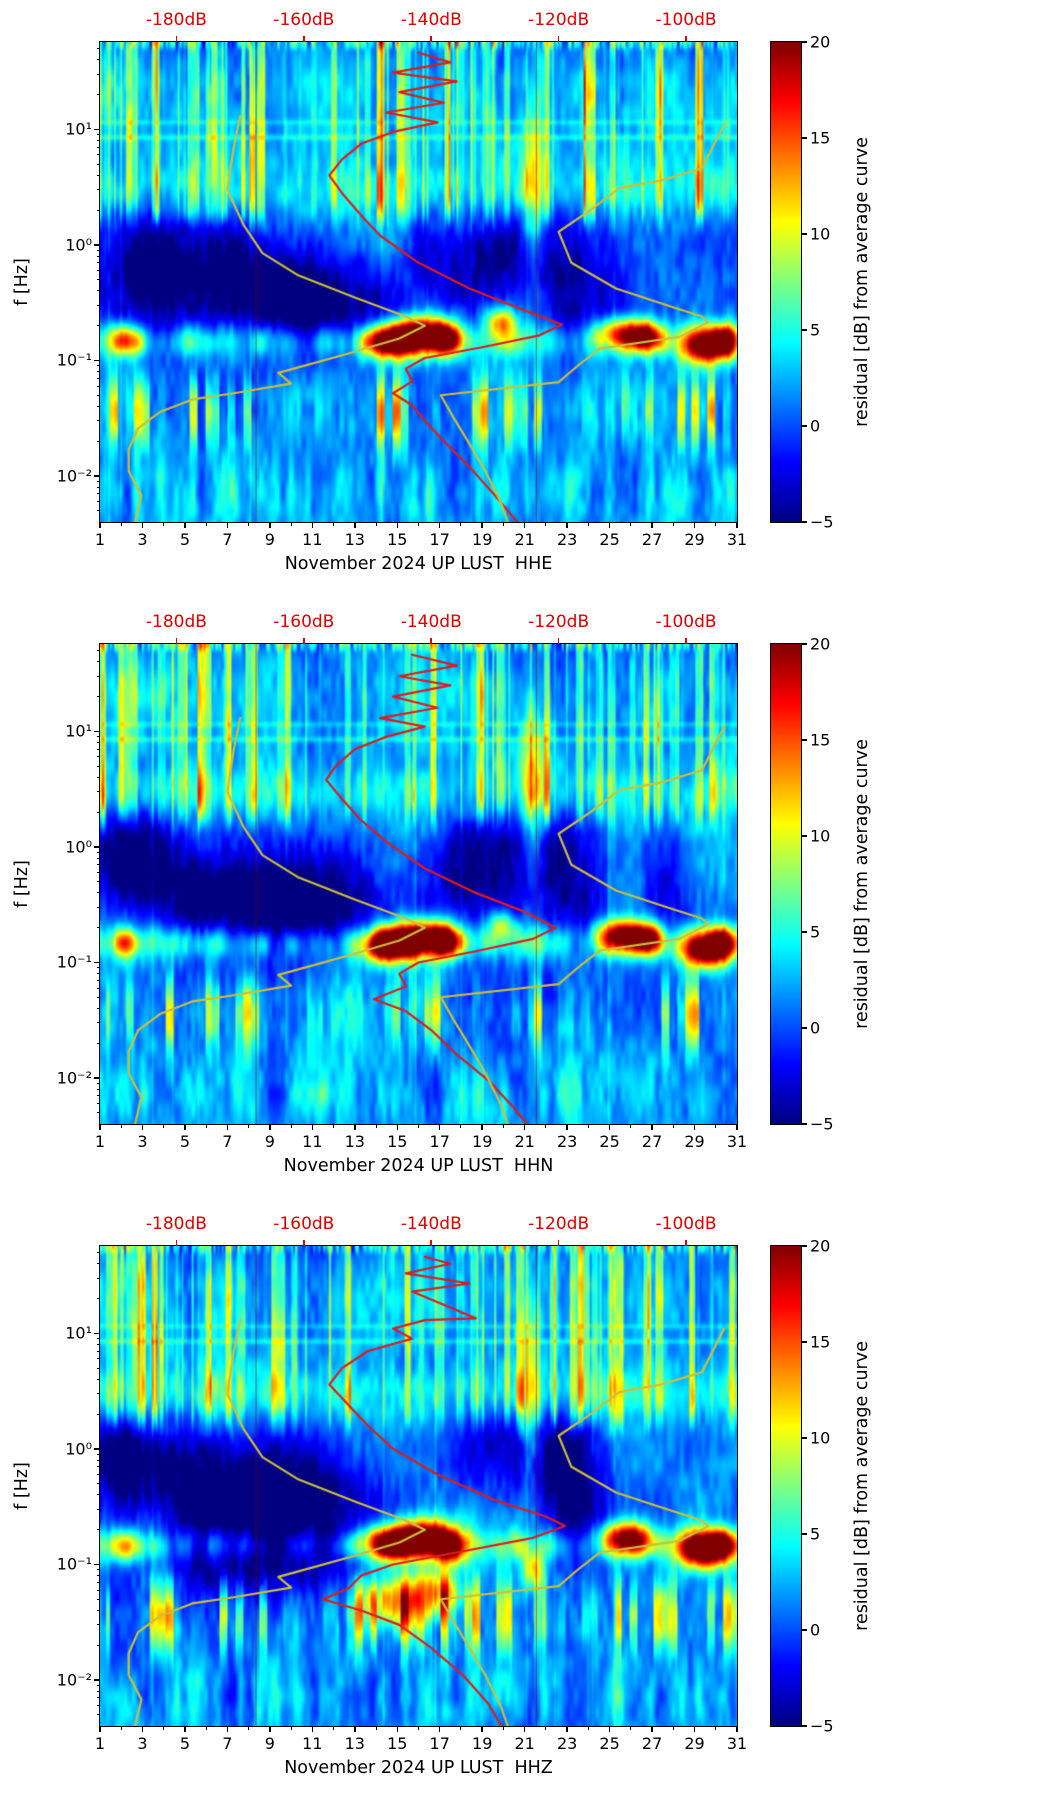  Describe the element at coordinates (820, 138) in the screenshot. I see `colorbar-tick-label: 15` at that location.